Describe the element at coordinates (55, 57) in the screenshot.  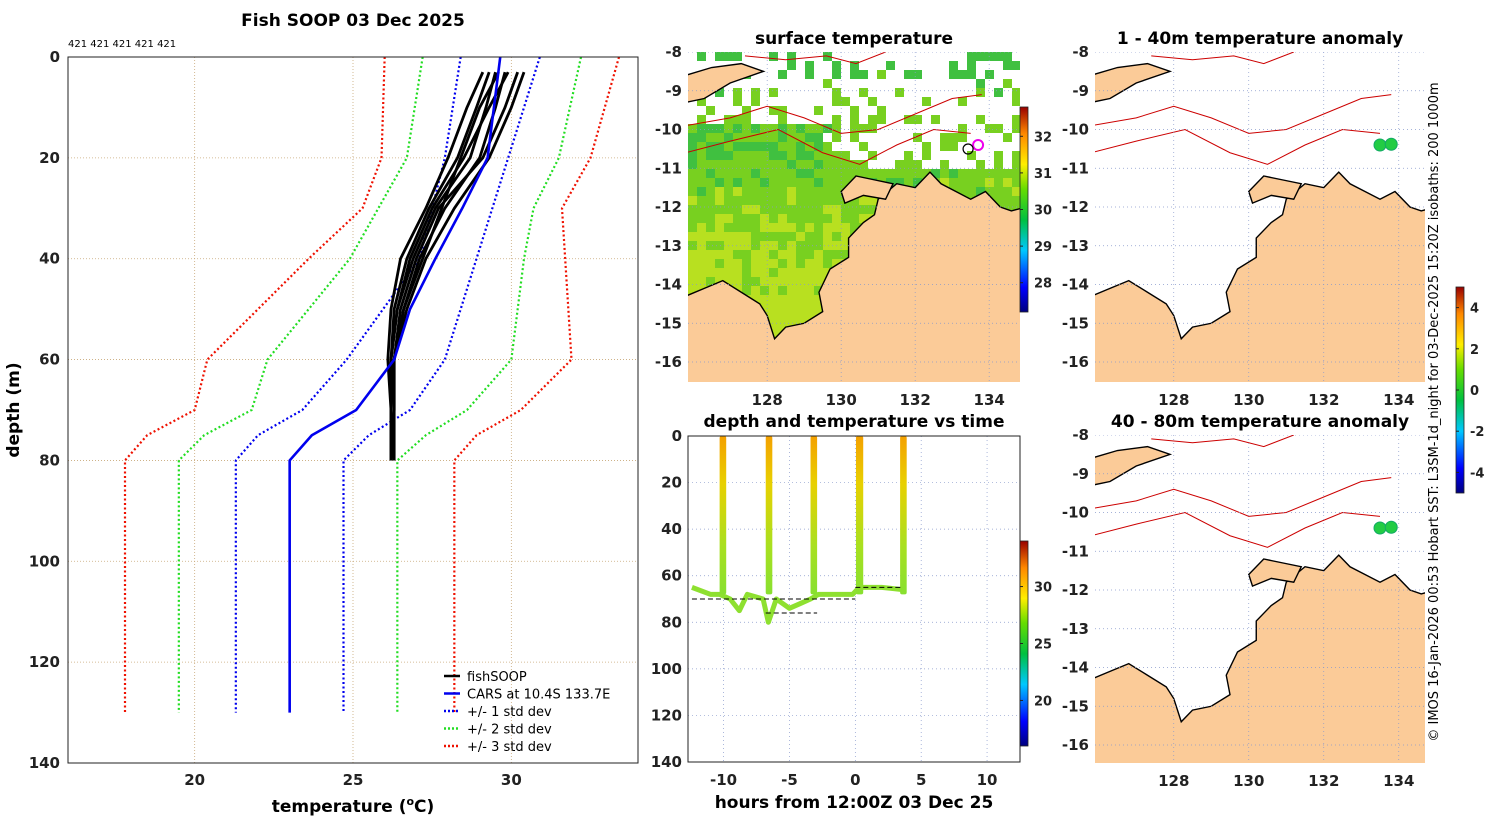
I see `y-tick-label: 0` at that location.